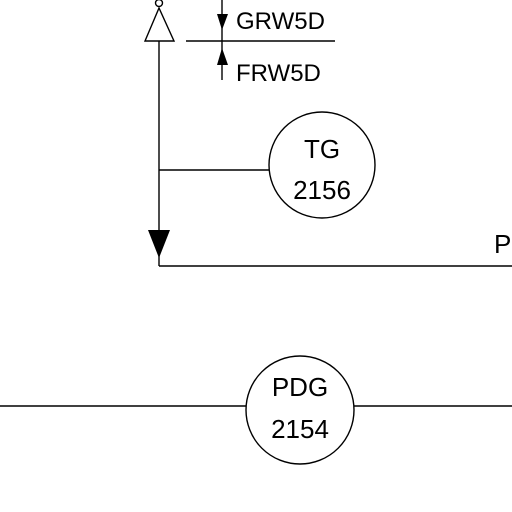 The image size is (512, 512). Describe the element at coordinates (322, 165) in the screenshot. I see `tg-instrument-bubble` at that location.